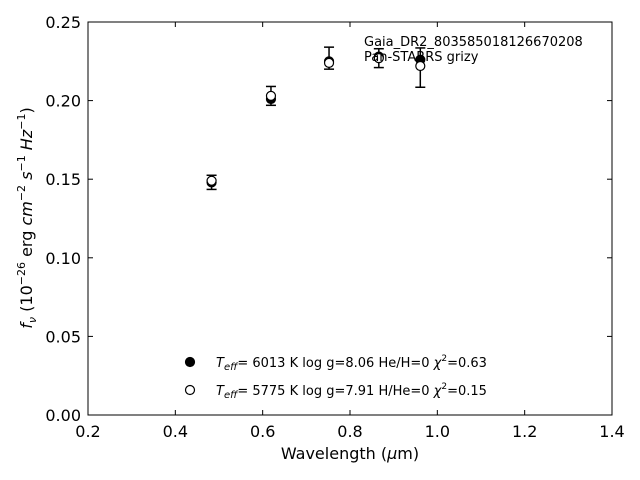 The image size is (640, 480). I want to click on y-tick-label: 0.15, so click(63, 179).